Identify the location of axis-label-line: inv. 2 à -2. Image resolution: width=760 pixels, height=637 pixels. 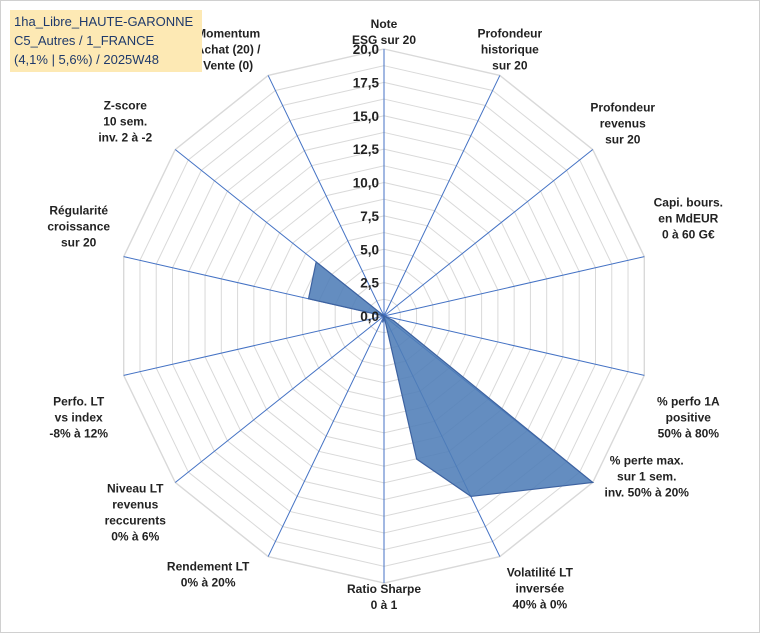
(125, 138).